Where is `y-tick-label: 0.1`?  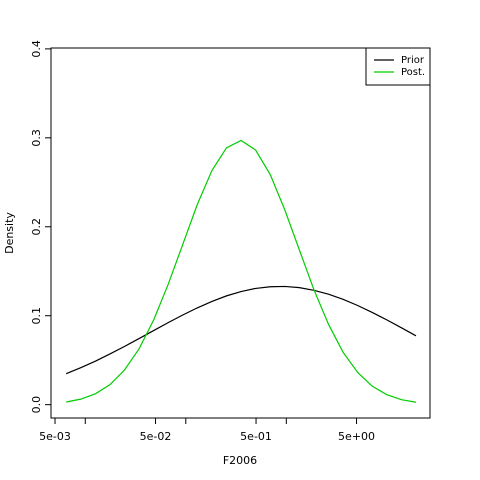 y-tick-label: 0.1 is located at coordinates (36, 316).